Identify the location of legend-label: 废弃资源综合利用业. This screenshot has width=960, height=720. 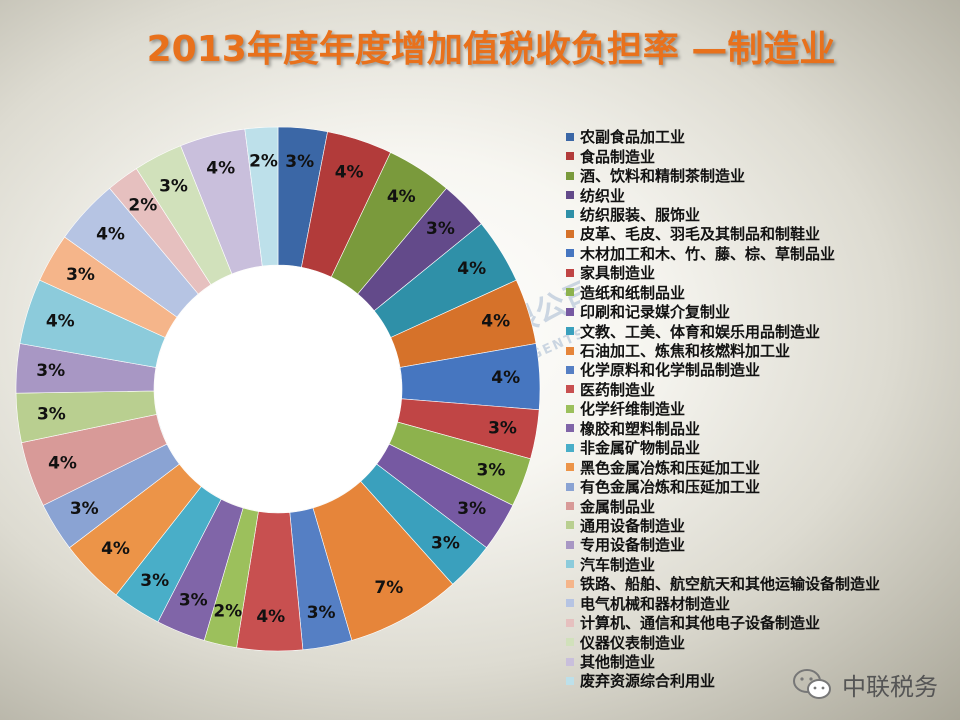
(648, 681).